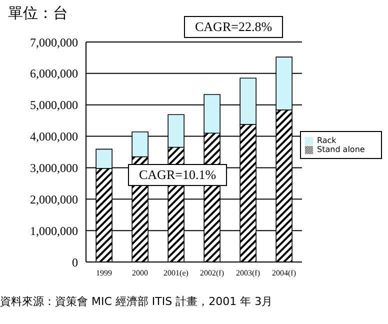  I want to click on x-tick-label: 2003(f), so click(248, 273).